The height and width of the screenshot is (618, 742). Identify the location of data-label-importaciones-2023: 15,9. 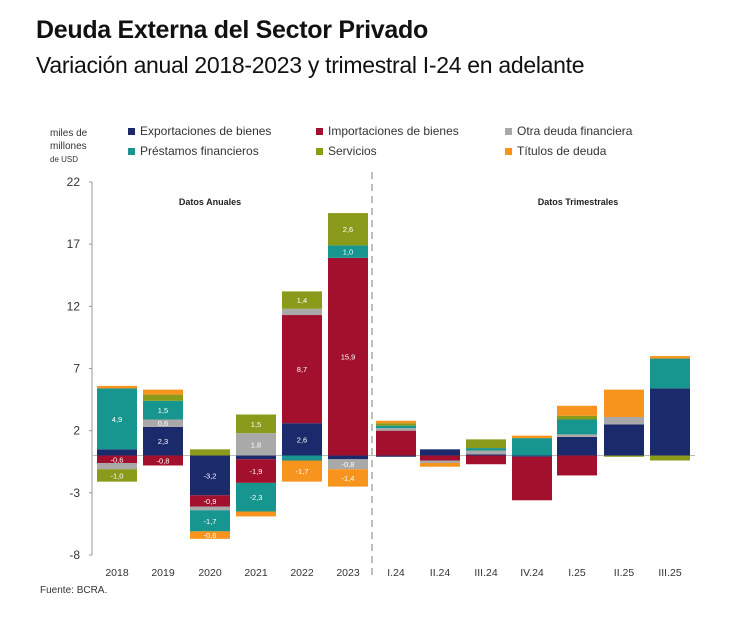
(348, 357).